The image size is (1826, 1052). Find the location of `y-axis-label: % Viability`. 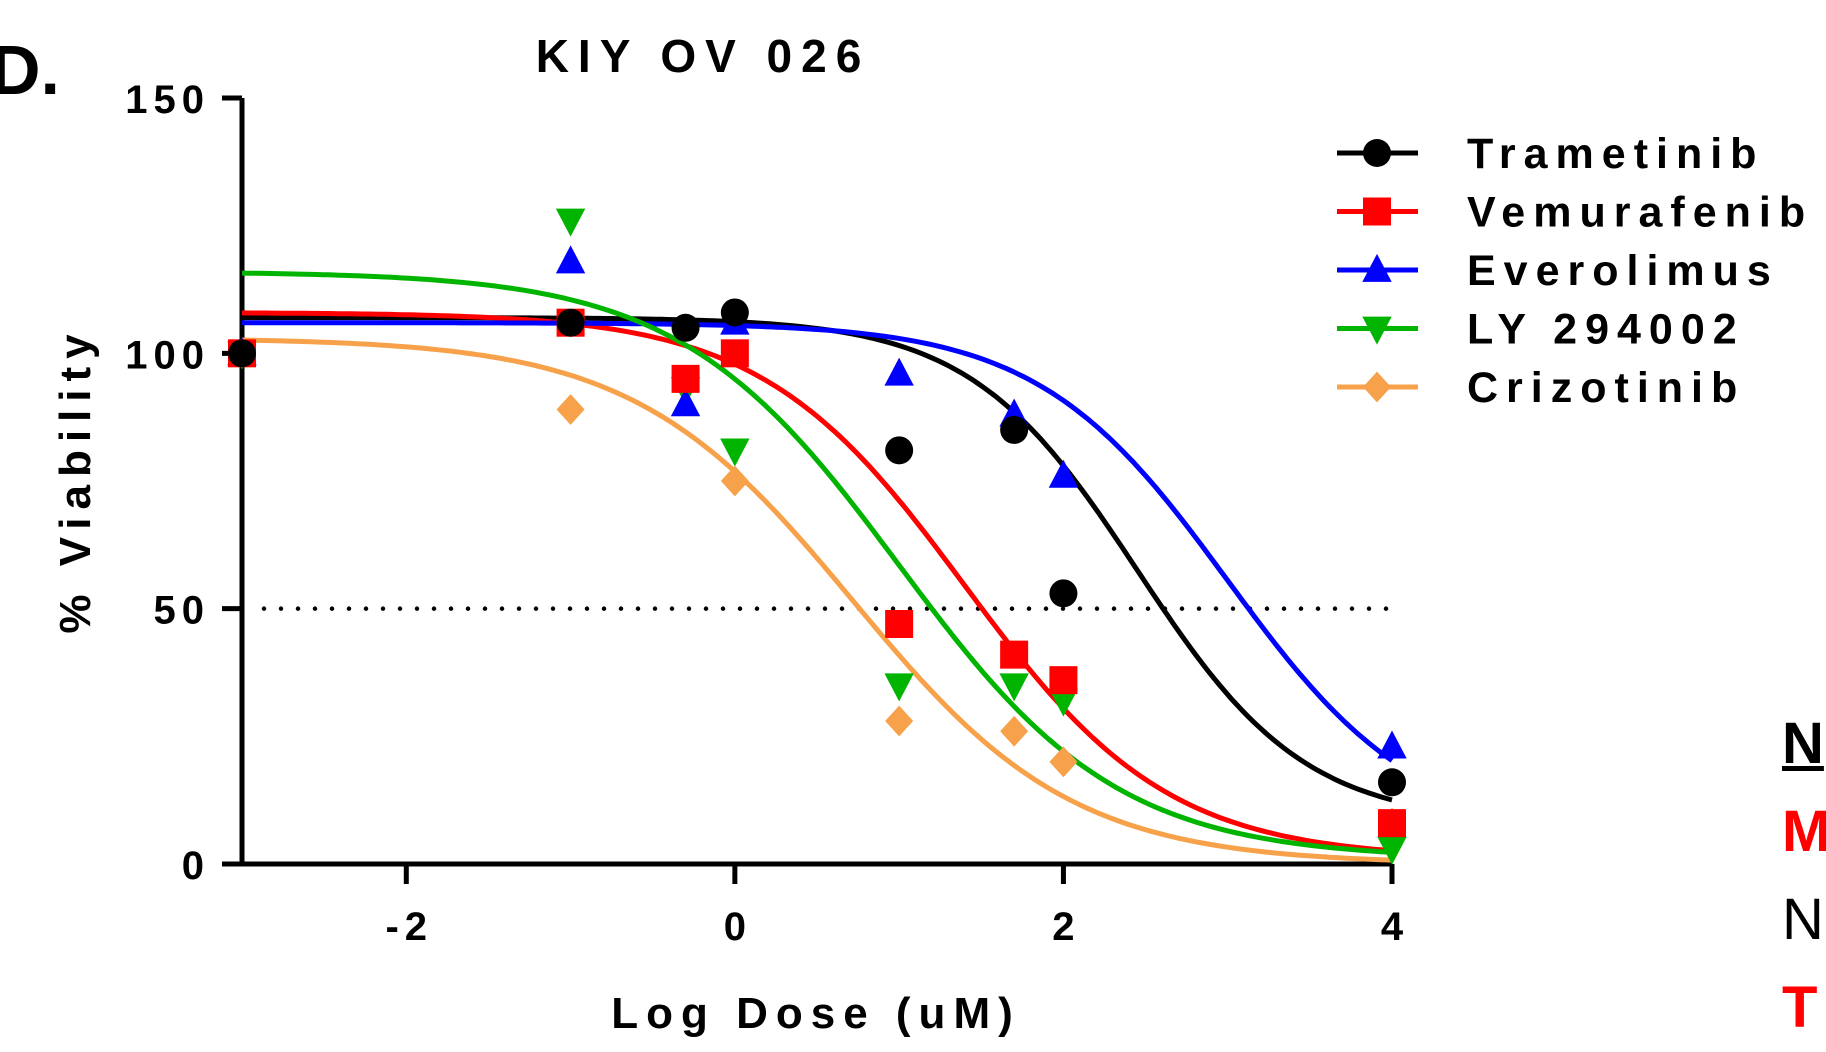

y-axis-label: % Viability is located at coordinates (75, 479).